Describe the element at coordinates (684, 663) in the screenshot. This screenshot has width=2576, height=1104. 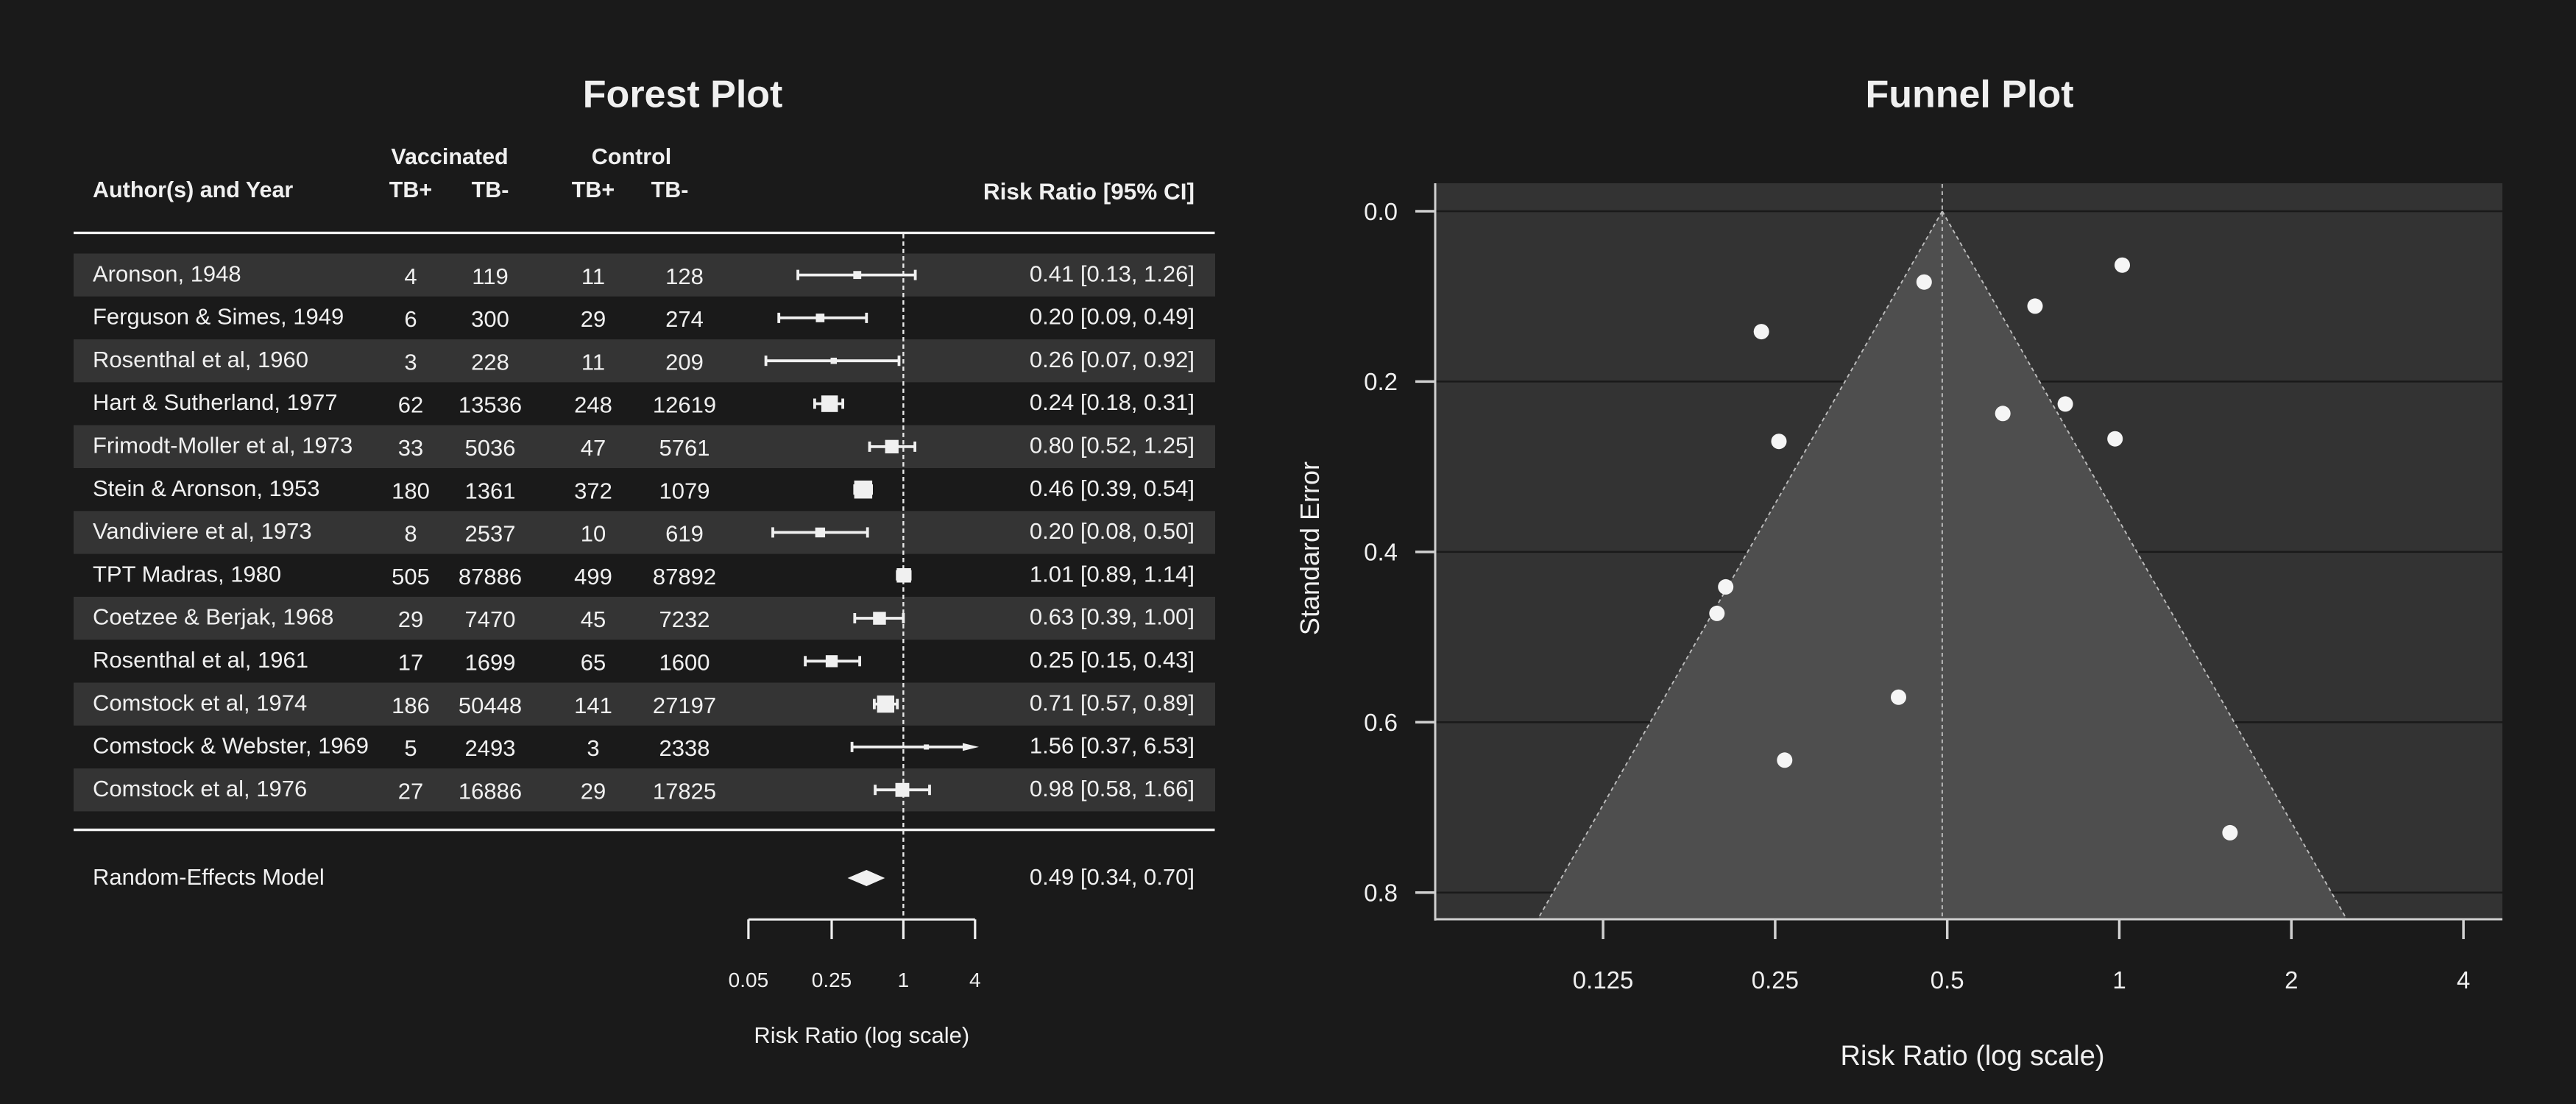
I see `svg-text: 1600` at that location.